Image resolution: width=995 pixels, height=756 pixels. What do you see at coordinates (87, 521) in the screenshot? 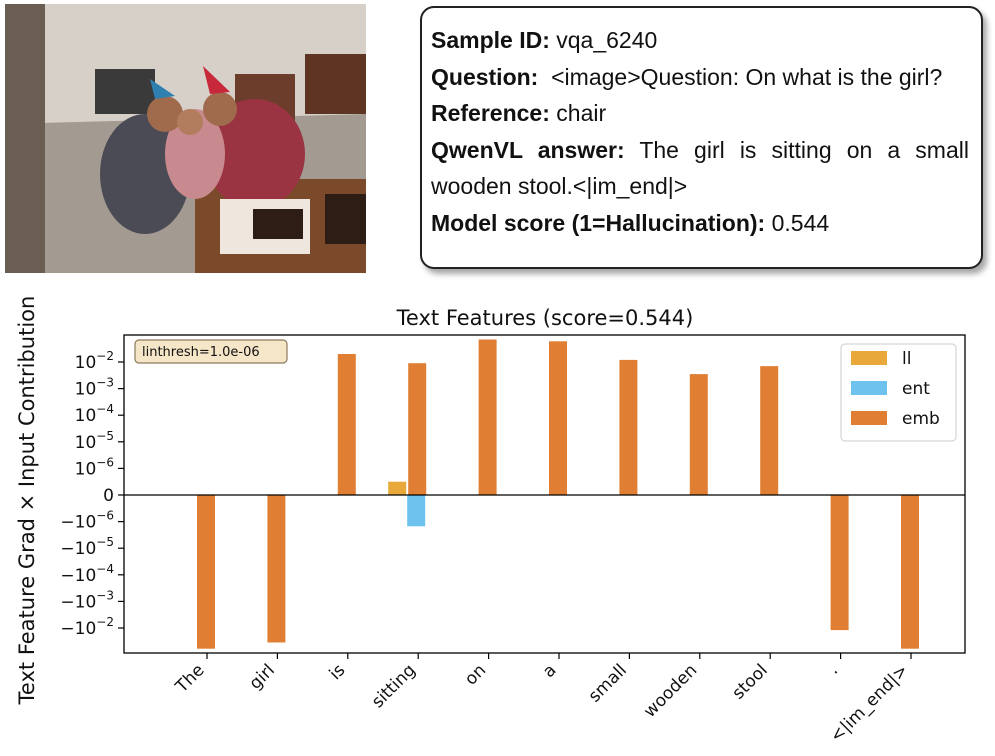
I see `y-tick-label: −10−6` at bounding box center [87, 521].